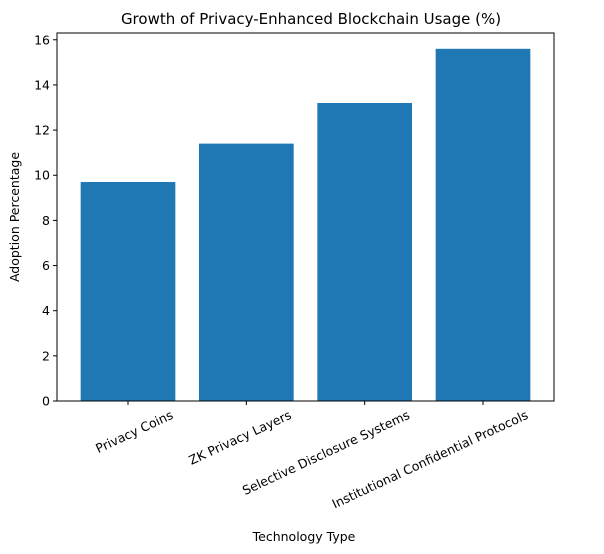  I want to click on x-tick-label-0: Privacy Coins, so click(134, 431).